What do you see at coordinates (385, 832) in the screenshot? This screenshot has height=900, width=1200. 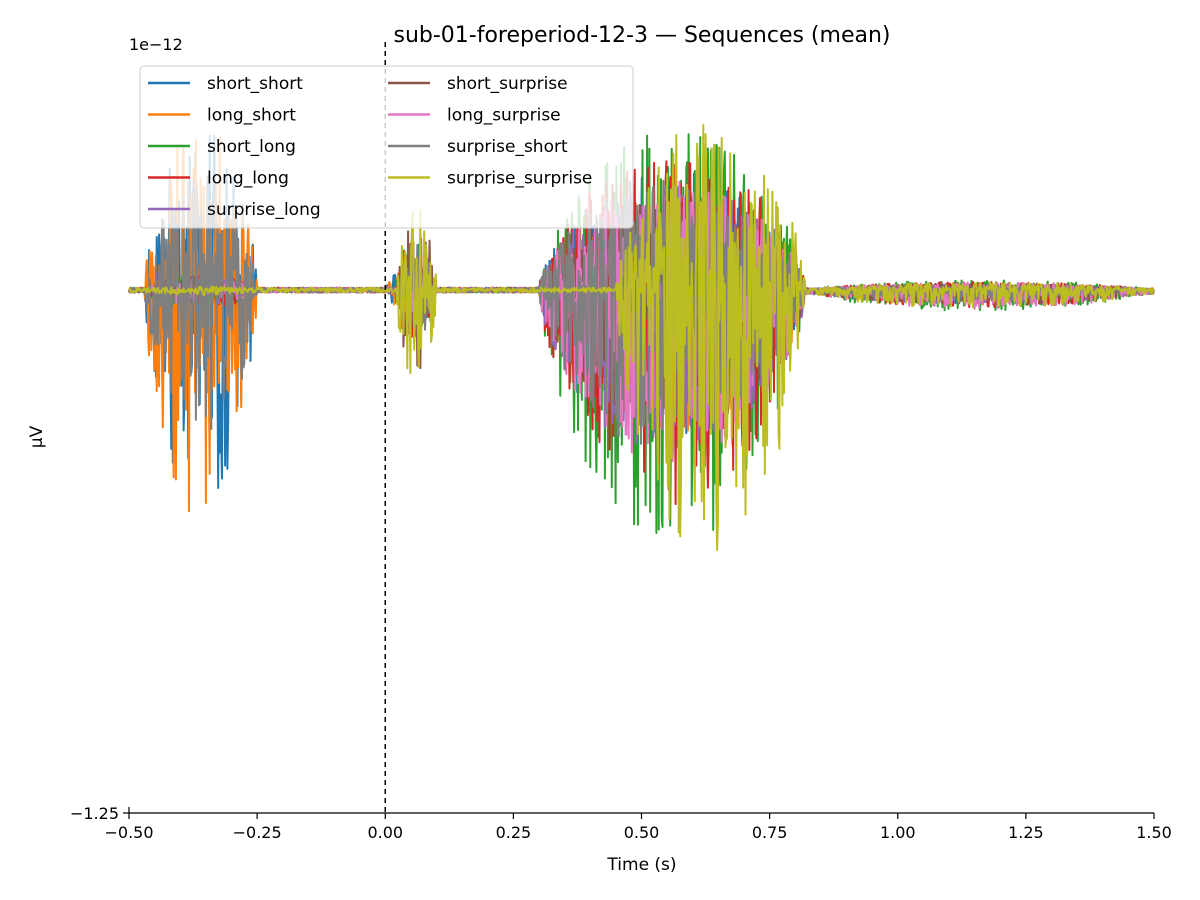 I see `x-tick-label: 0.00` at bounding box center [385, 832].